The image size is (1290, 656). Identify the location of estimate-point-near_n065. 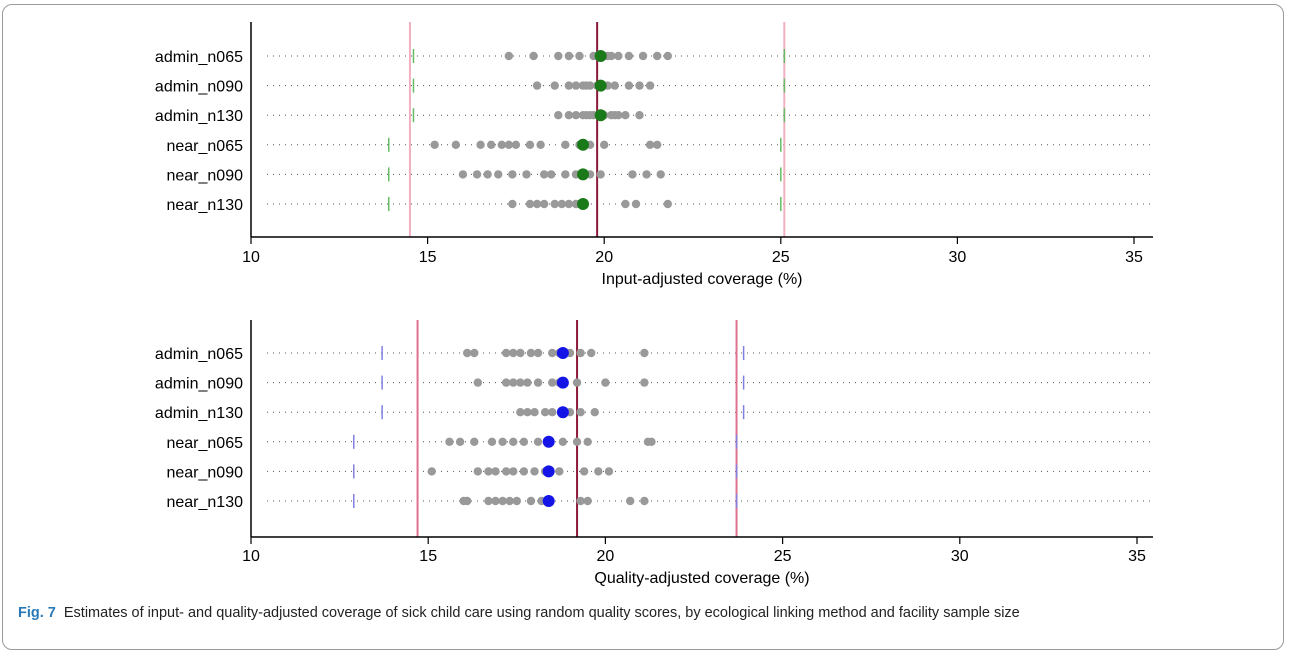
(548, 441).